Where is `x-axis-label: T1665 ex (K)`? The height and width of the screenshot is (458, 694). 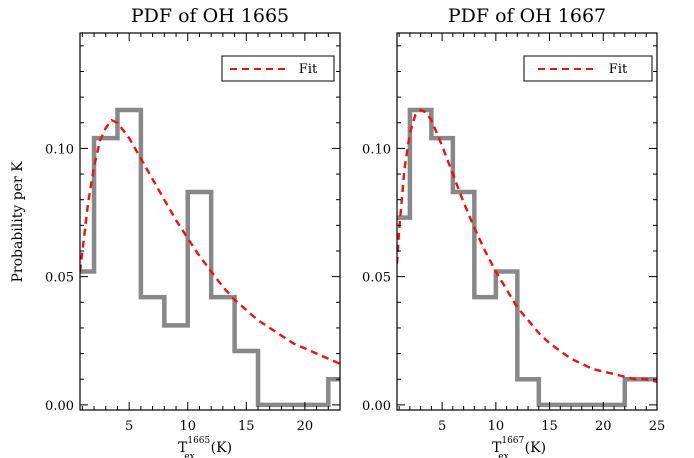 x-axis-label: T1665 ex (K) is located at coordinates (205, 447).